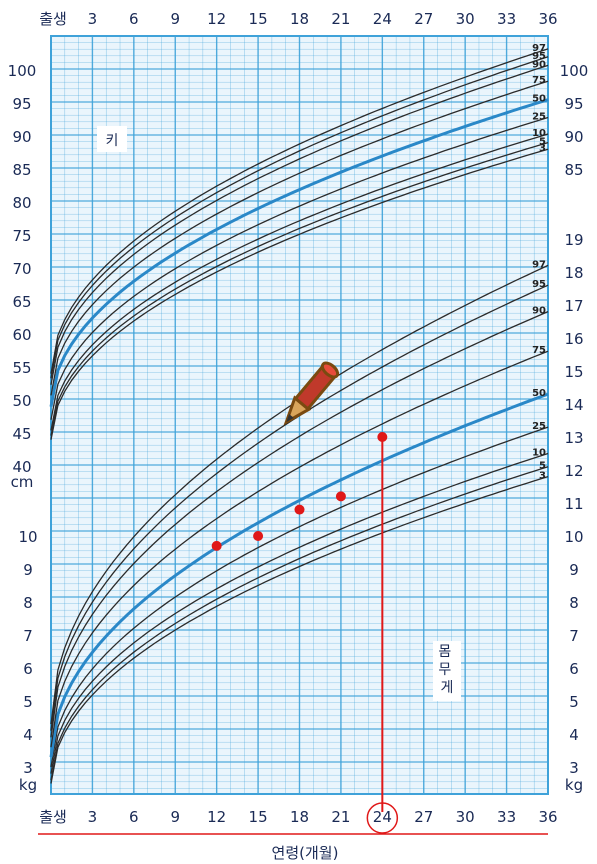  I want to click on x-tick-bottom: 24, so click(382, 817).